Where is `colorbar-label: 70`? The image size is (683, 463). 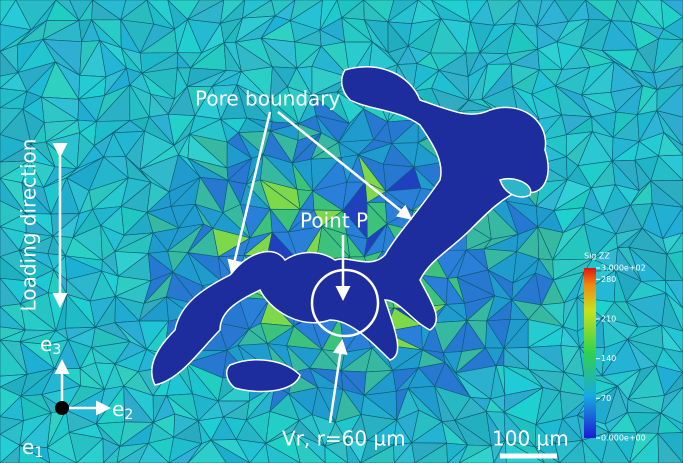
colorbar-label: 70 is located at coordinates (606, 398).